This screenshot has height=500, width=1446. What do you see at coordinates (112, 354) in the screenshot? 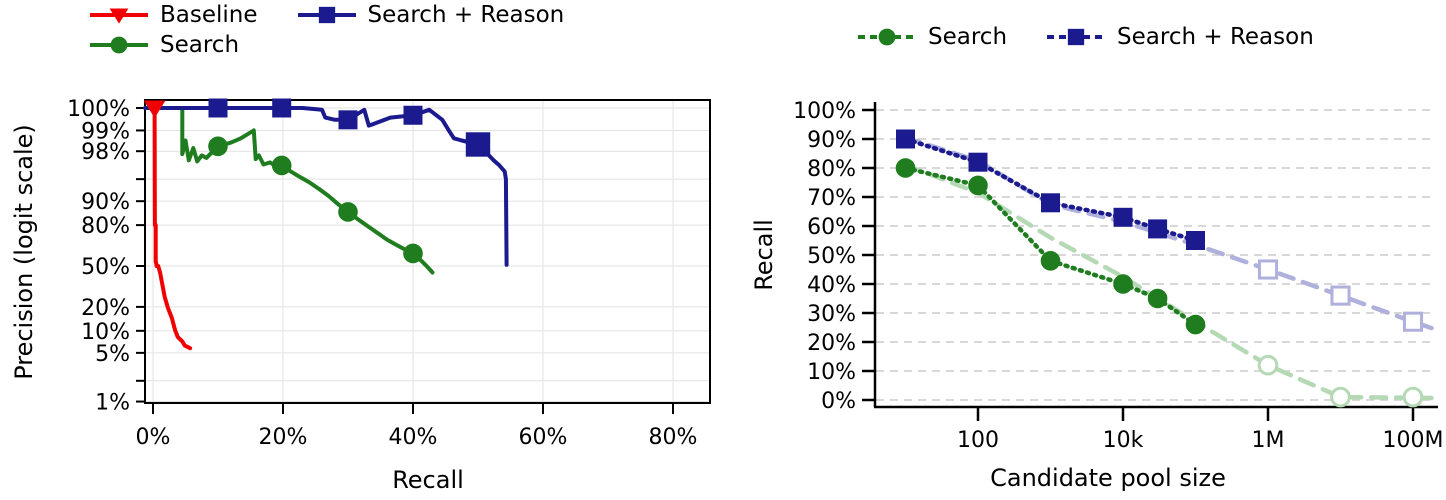
I see `svg-text: 5%` at bounding box center [112, 354].